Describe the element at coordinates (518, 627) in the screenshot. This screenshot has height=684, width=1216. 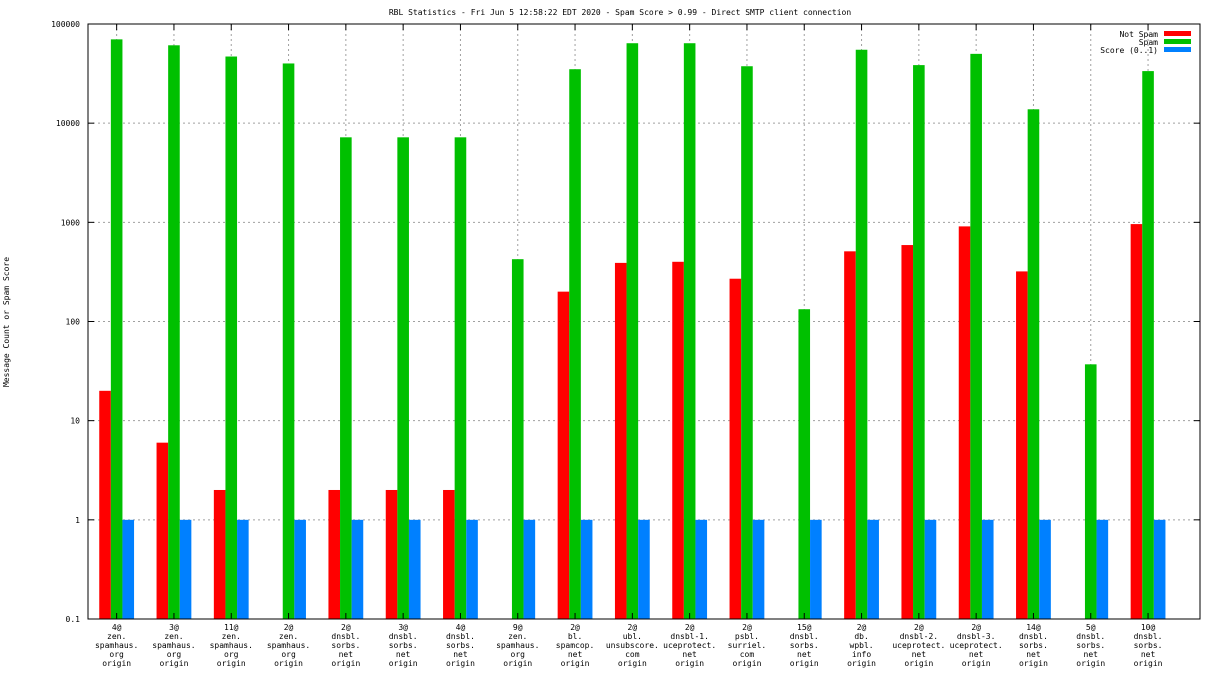
I see `x-tick-label: 9@` at that location.